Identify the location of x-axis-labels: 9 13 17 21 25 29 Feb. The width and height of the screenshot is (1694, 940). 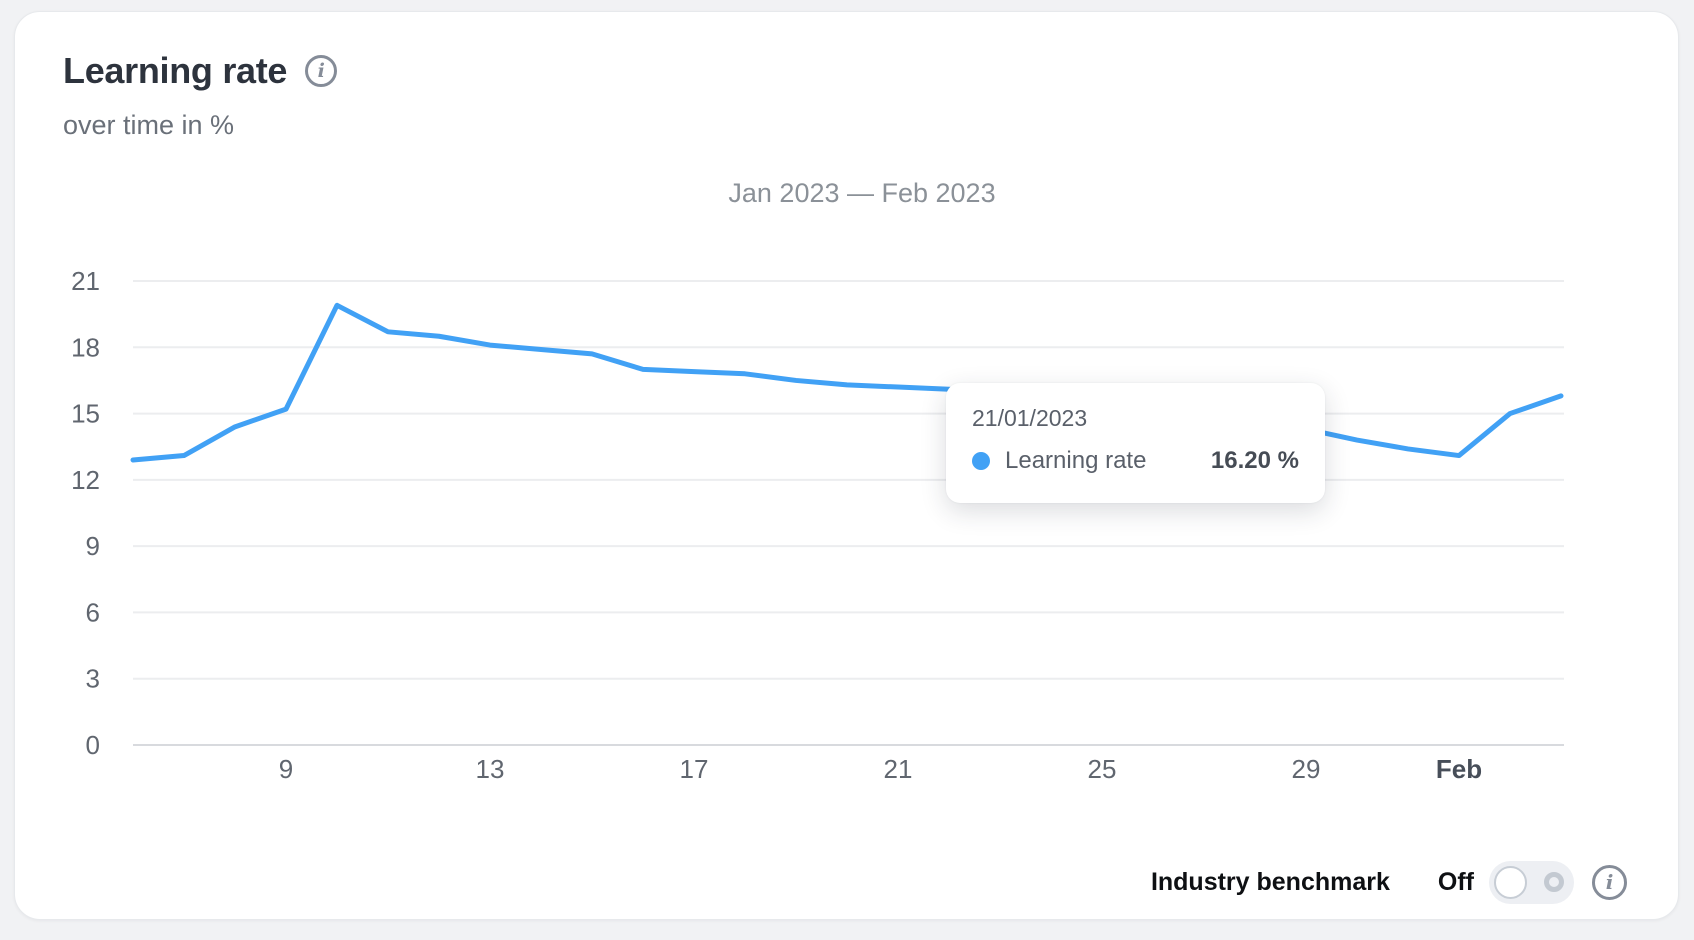
(880, 769).